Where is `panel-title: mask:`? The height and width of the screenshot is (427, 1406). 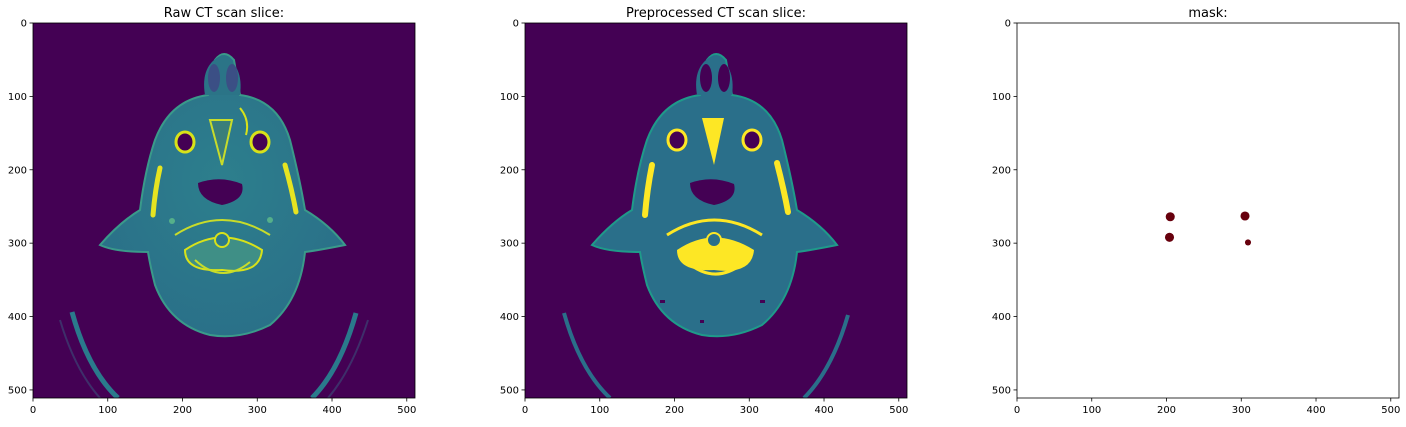
panel-title: mask: is located at coordinates (1207, 13).